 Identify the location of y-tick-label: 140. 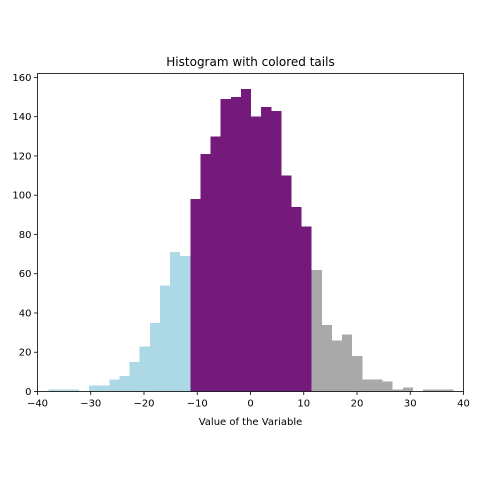
(21, 117).